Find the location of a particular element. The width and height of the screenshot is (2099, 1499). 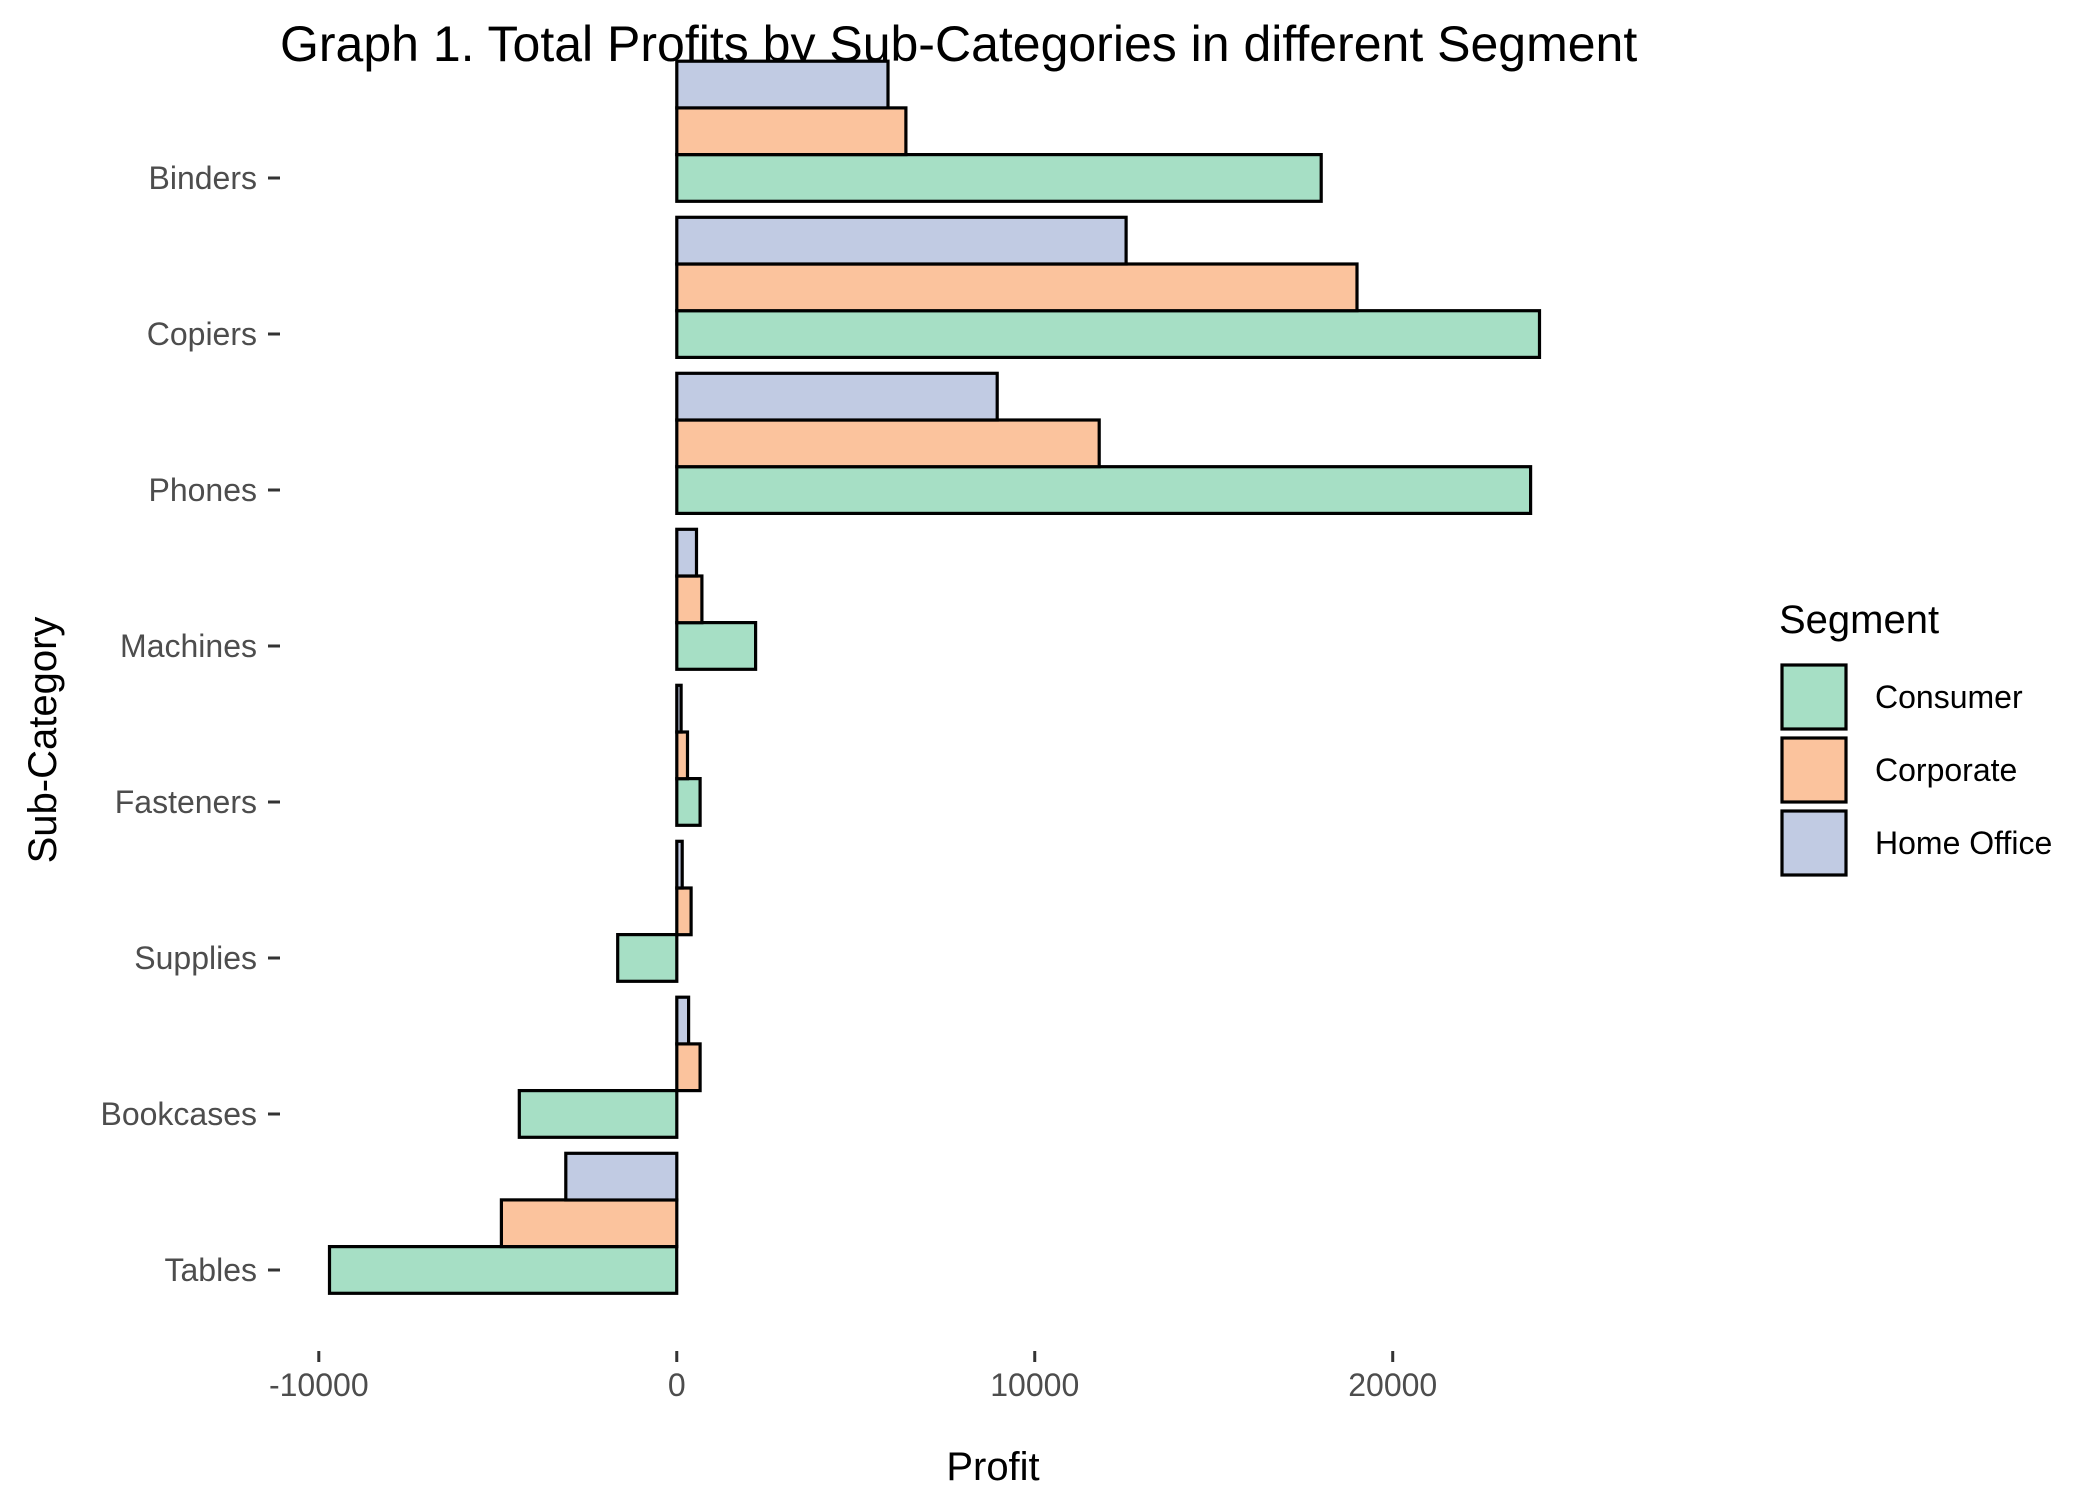

y-tick-label-bookcases: Bookcases is located at coordinates (178, 1114).